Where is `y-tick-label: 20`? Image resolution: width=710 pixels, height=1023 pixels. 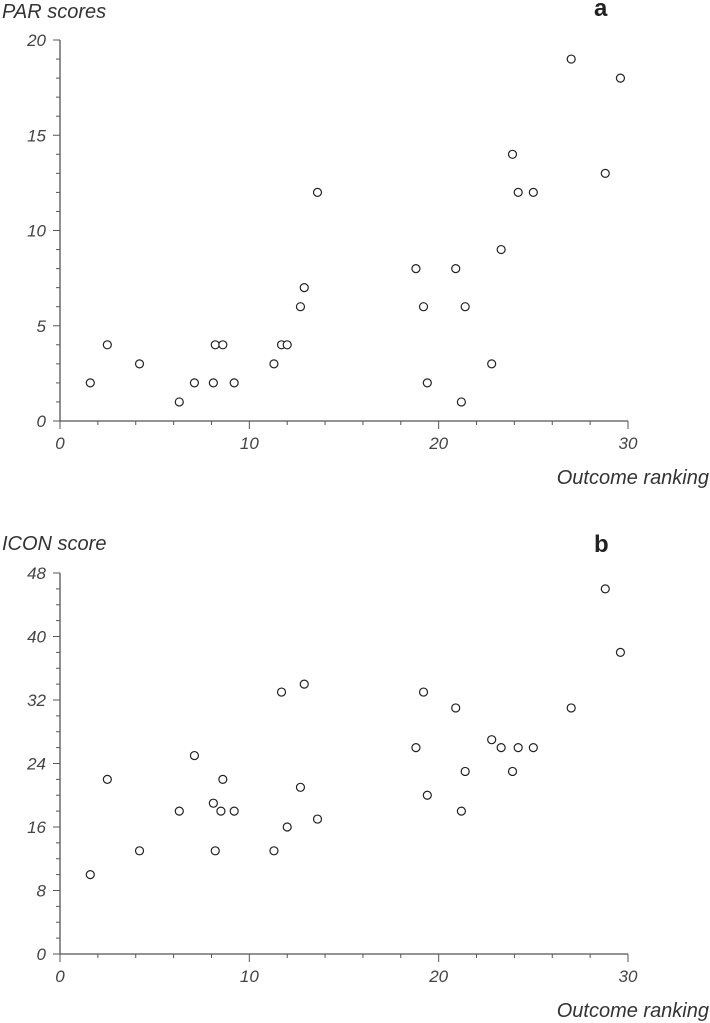
y-tick-label: 20 is located at coordinates (36, 40).